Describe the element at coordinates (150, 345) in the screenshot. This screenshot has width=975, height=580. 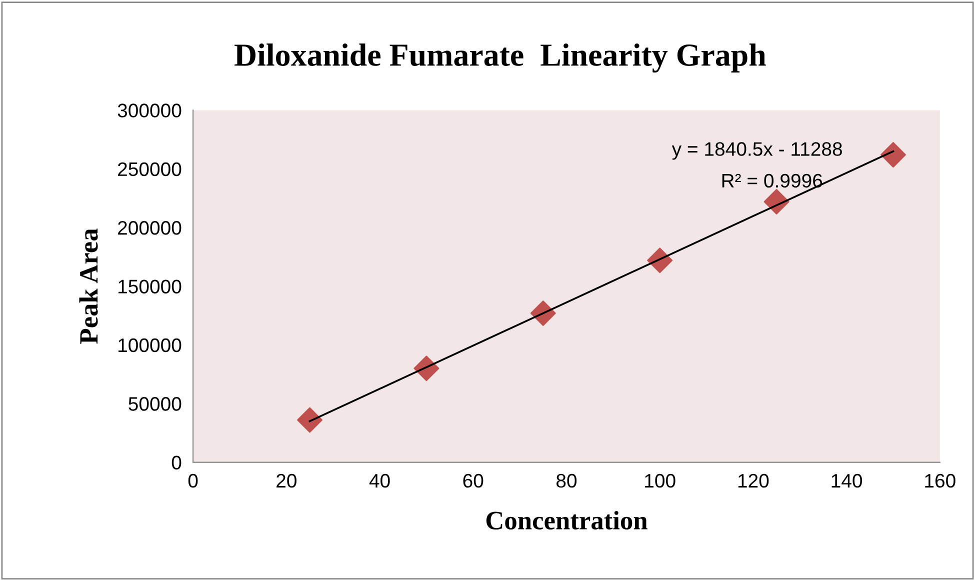
I see `y-tick-label: 100000` at that location.